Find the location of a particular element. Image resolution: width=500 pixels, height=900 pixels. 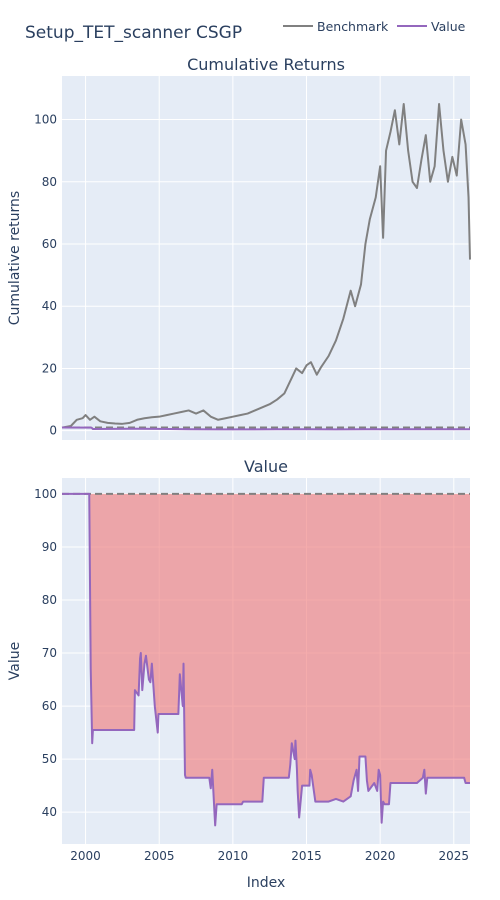

x-tick-label: 2005 is located at coordinates (159, 856).